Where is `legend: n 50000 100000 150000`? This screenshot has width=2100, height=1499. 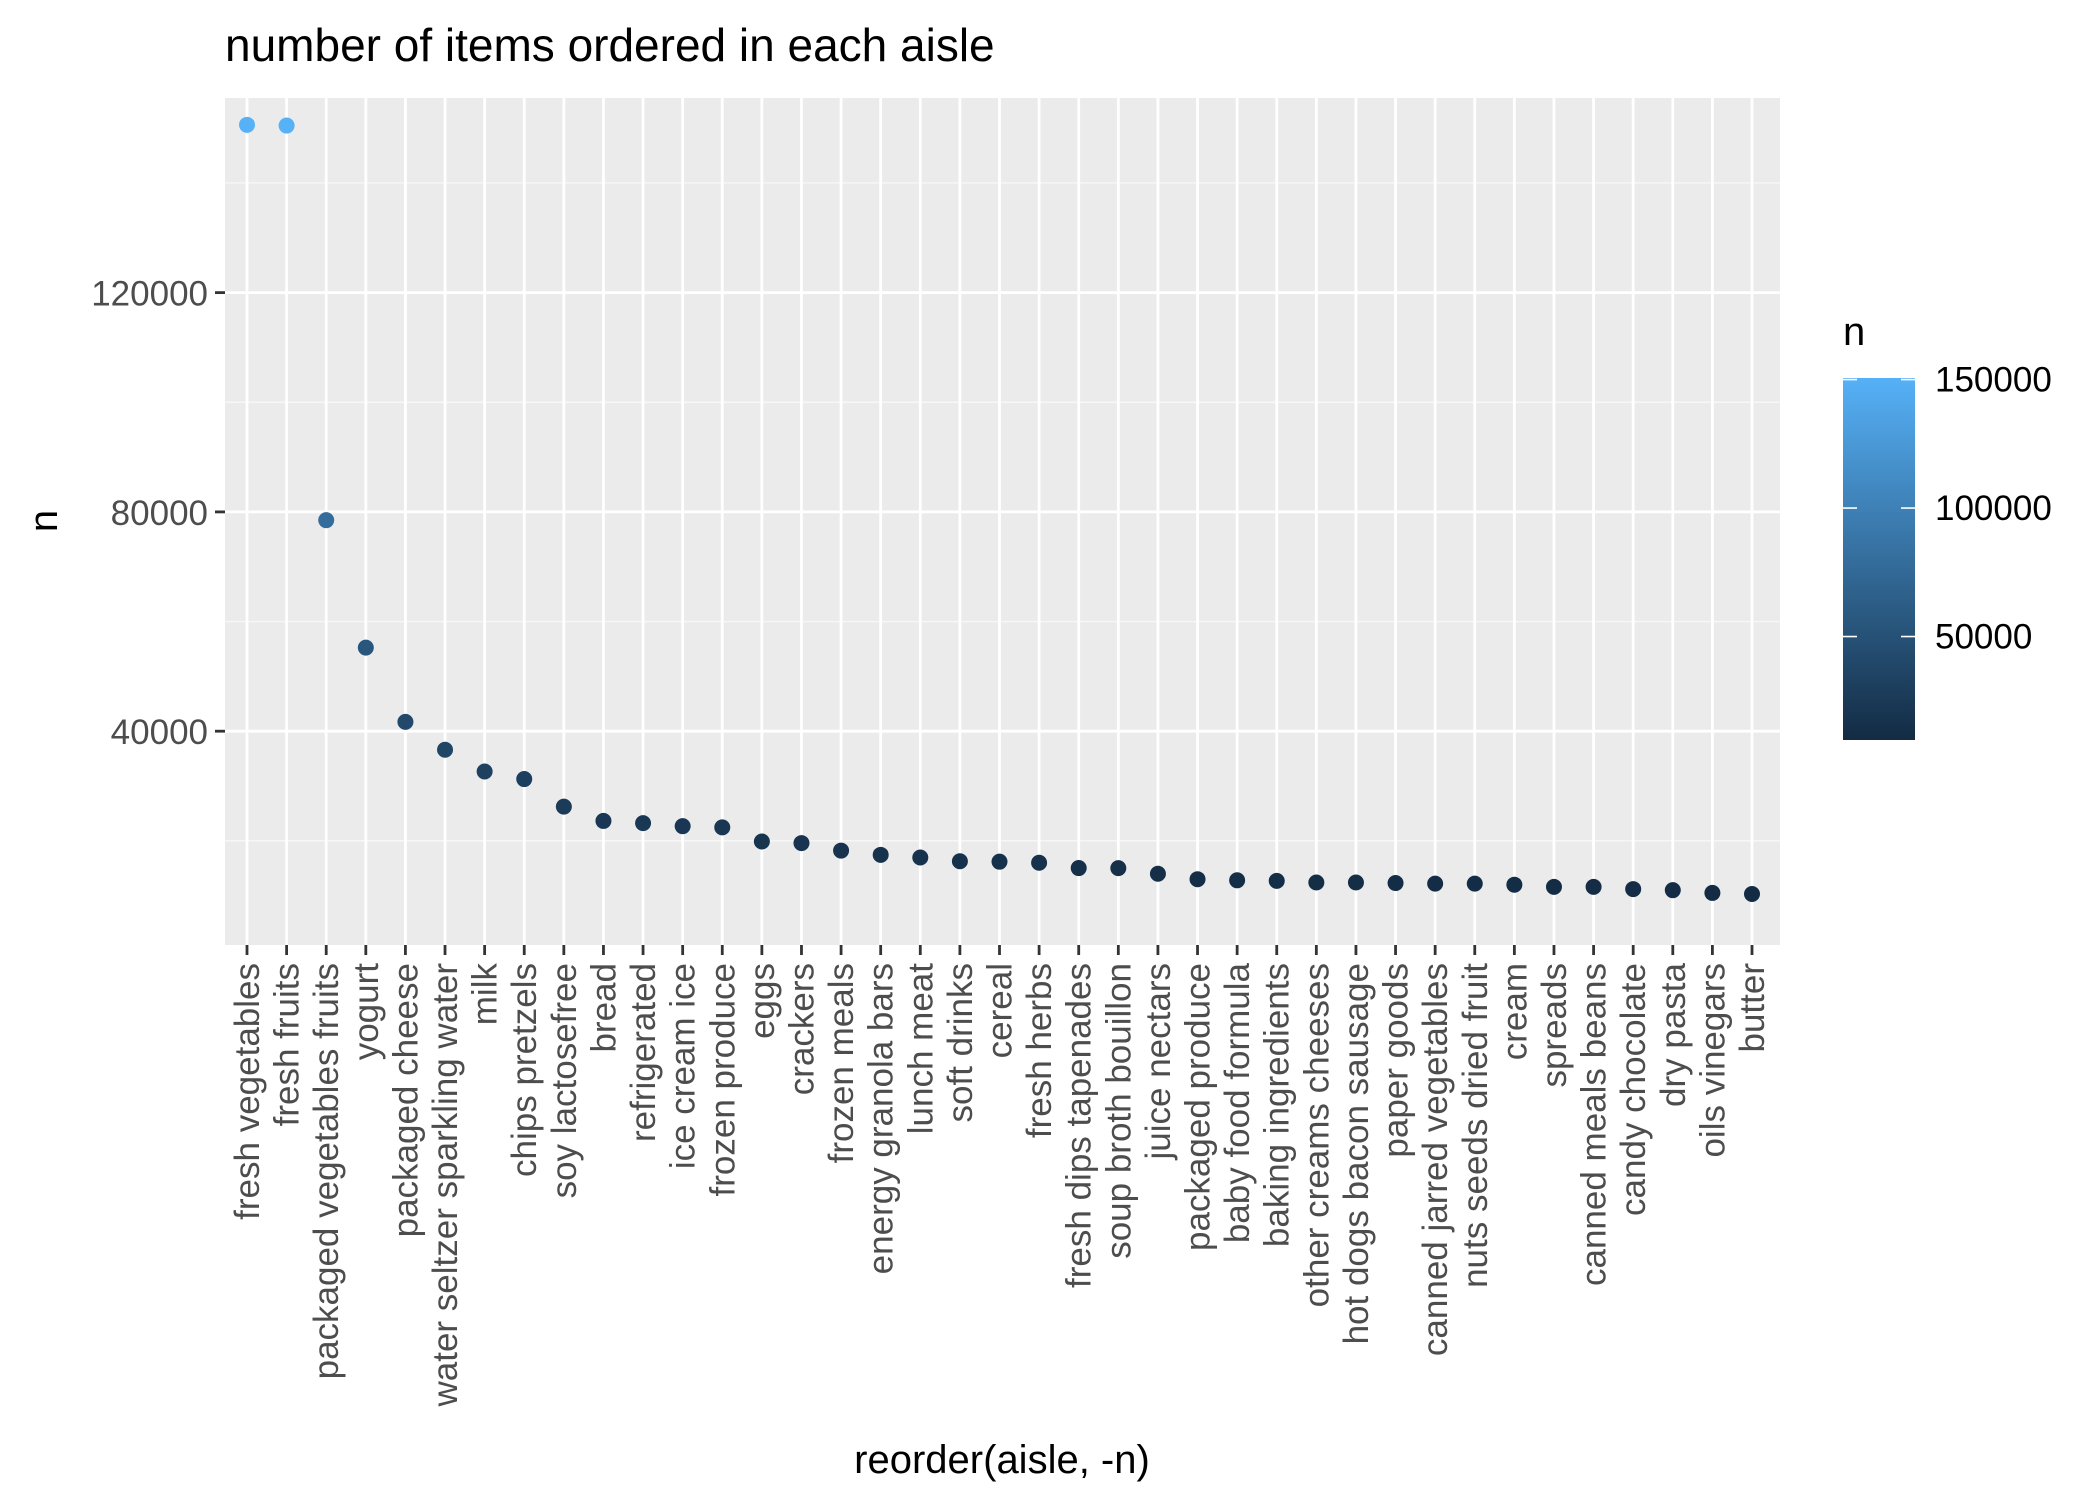
legend: n 50000 100000 150000 is located at coordinates (1947, 525).